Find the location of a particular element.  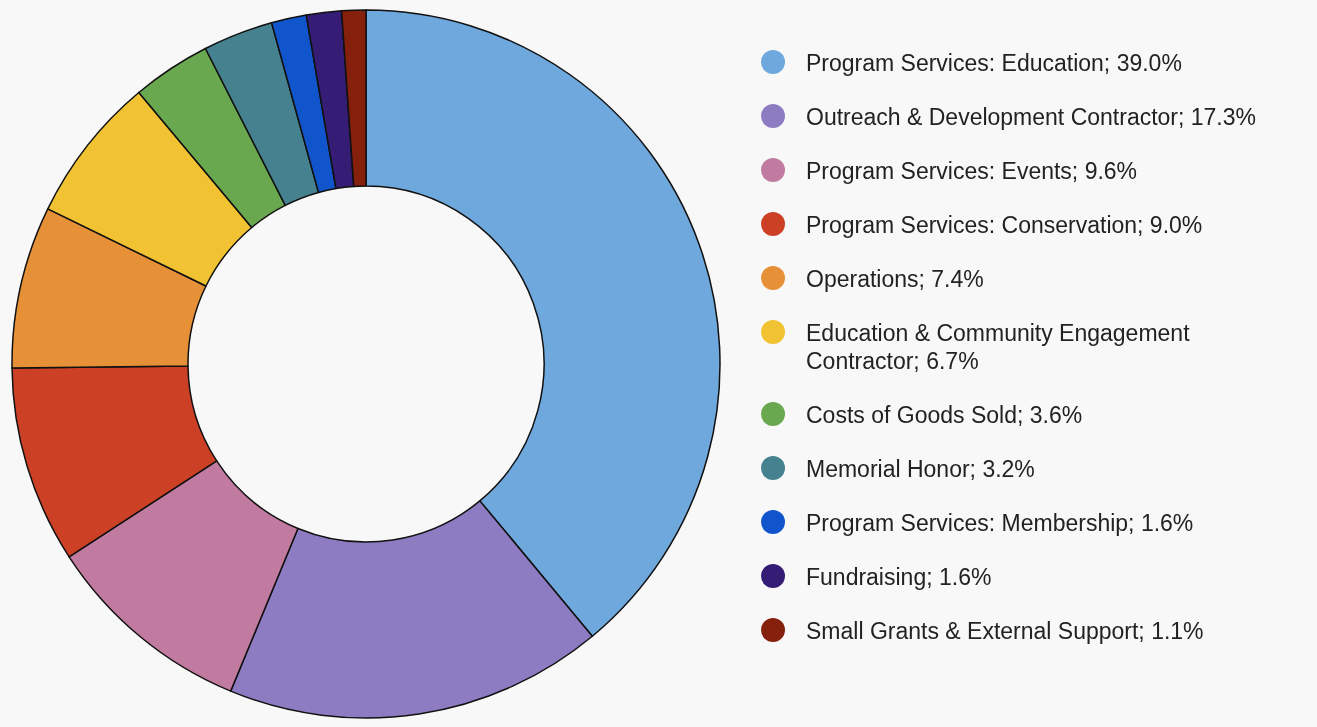

legend-label: Program Services: Education; 39.0% is located at coordinates (994, 63).